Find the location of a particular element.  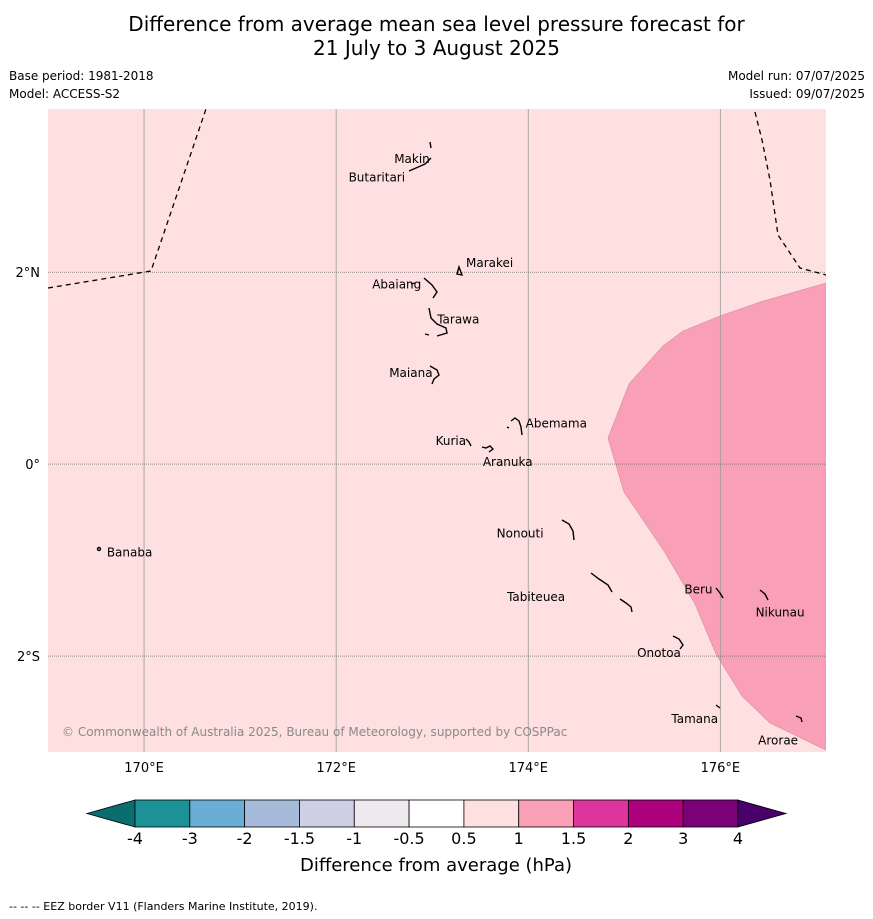

issued-date: Issued: 09/07/2025 is located at coordinates (807, 94).